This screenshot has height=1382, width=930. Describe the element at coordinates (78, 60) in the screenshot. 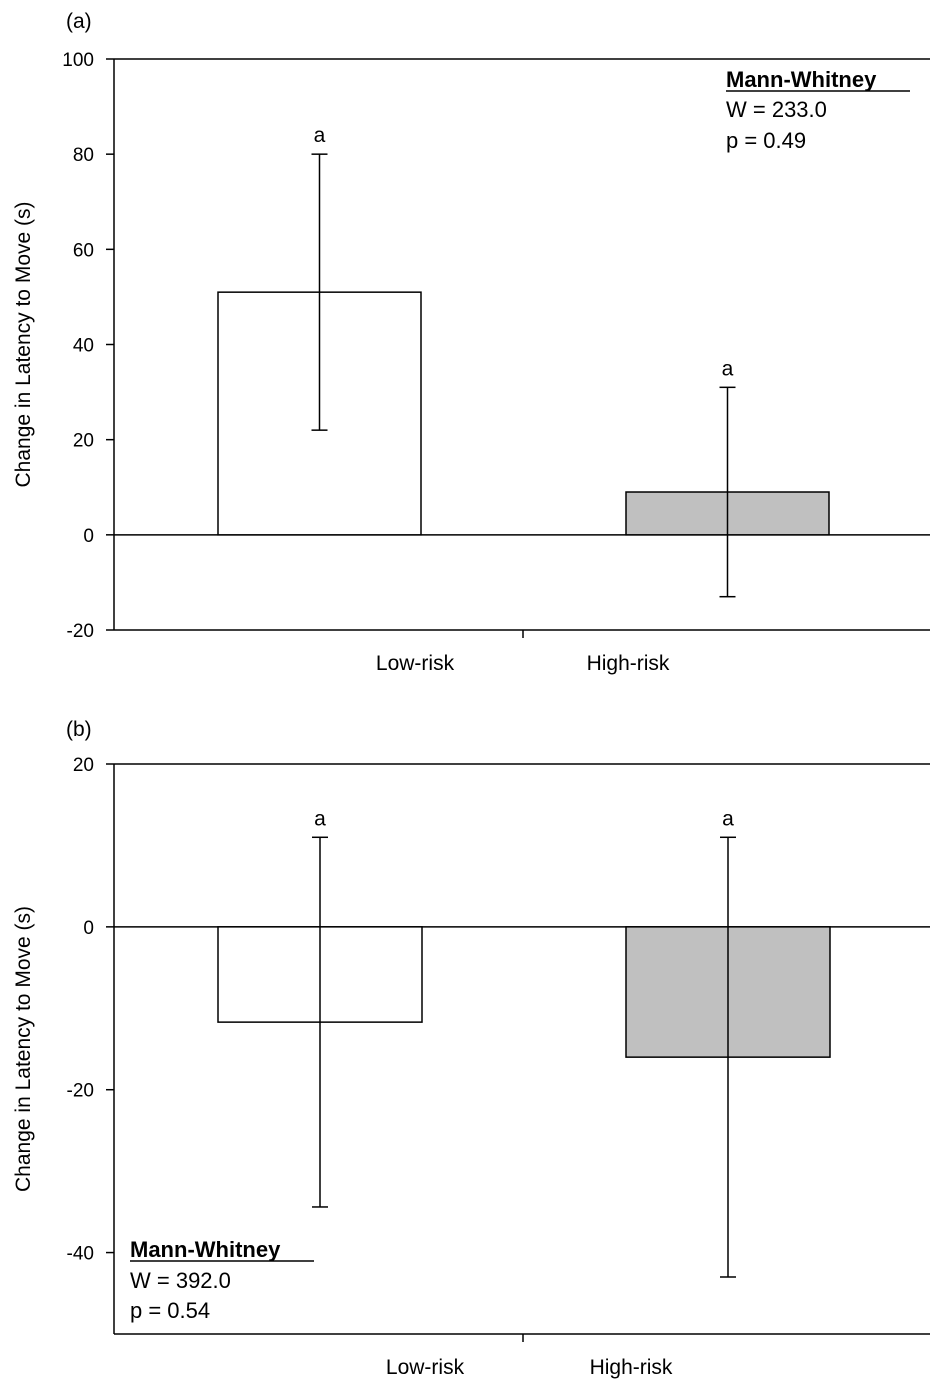

I see `y-tick-label: 100` at that location.